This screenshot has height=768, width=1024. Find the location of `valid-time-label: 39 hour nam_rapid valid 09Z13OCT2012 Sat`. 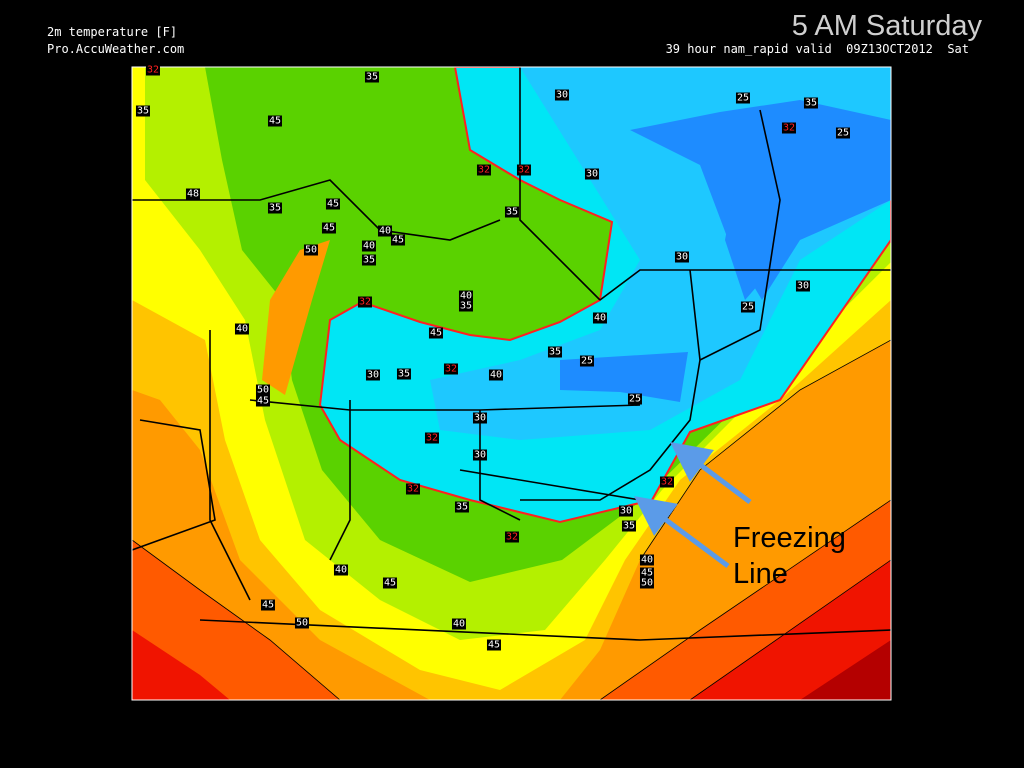

valid-time-label: 39 hour nam_rapid valid 09Z13OCT2012 Sat is located at coordinates (817, 49).